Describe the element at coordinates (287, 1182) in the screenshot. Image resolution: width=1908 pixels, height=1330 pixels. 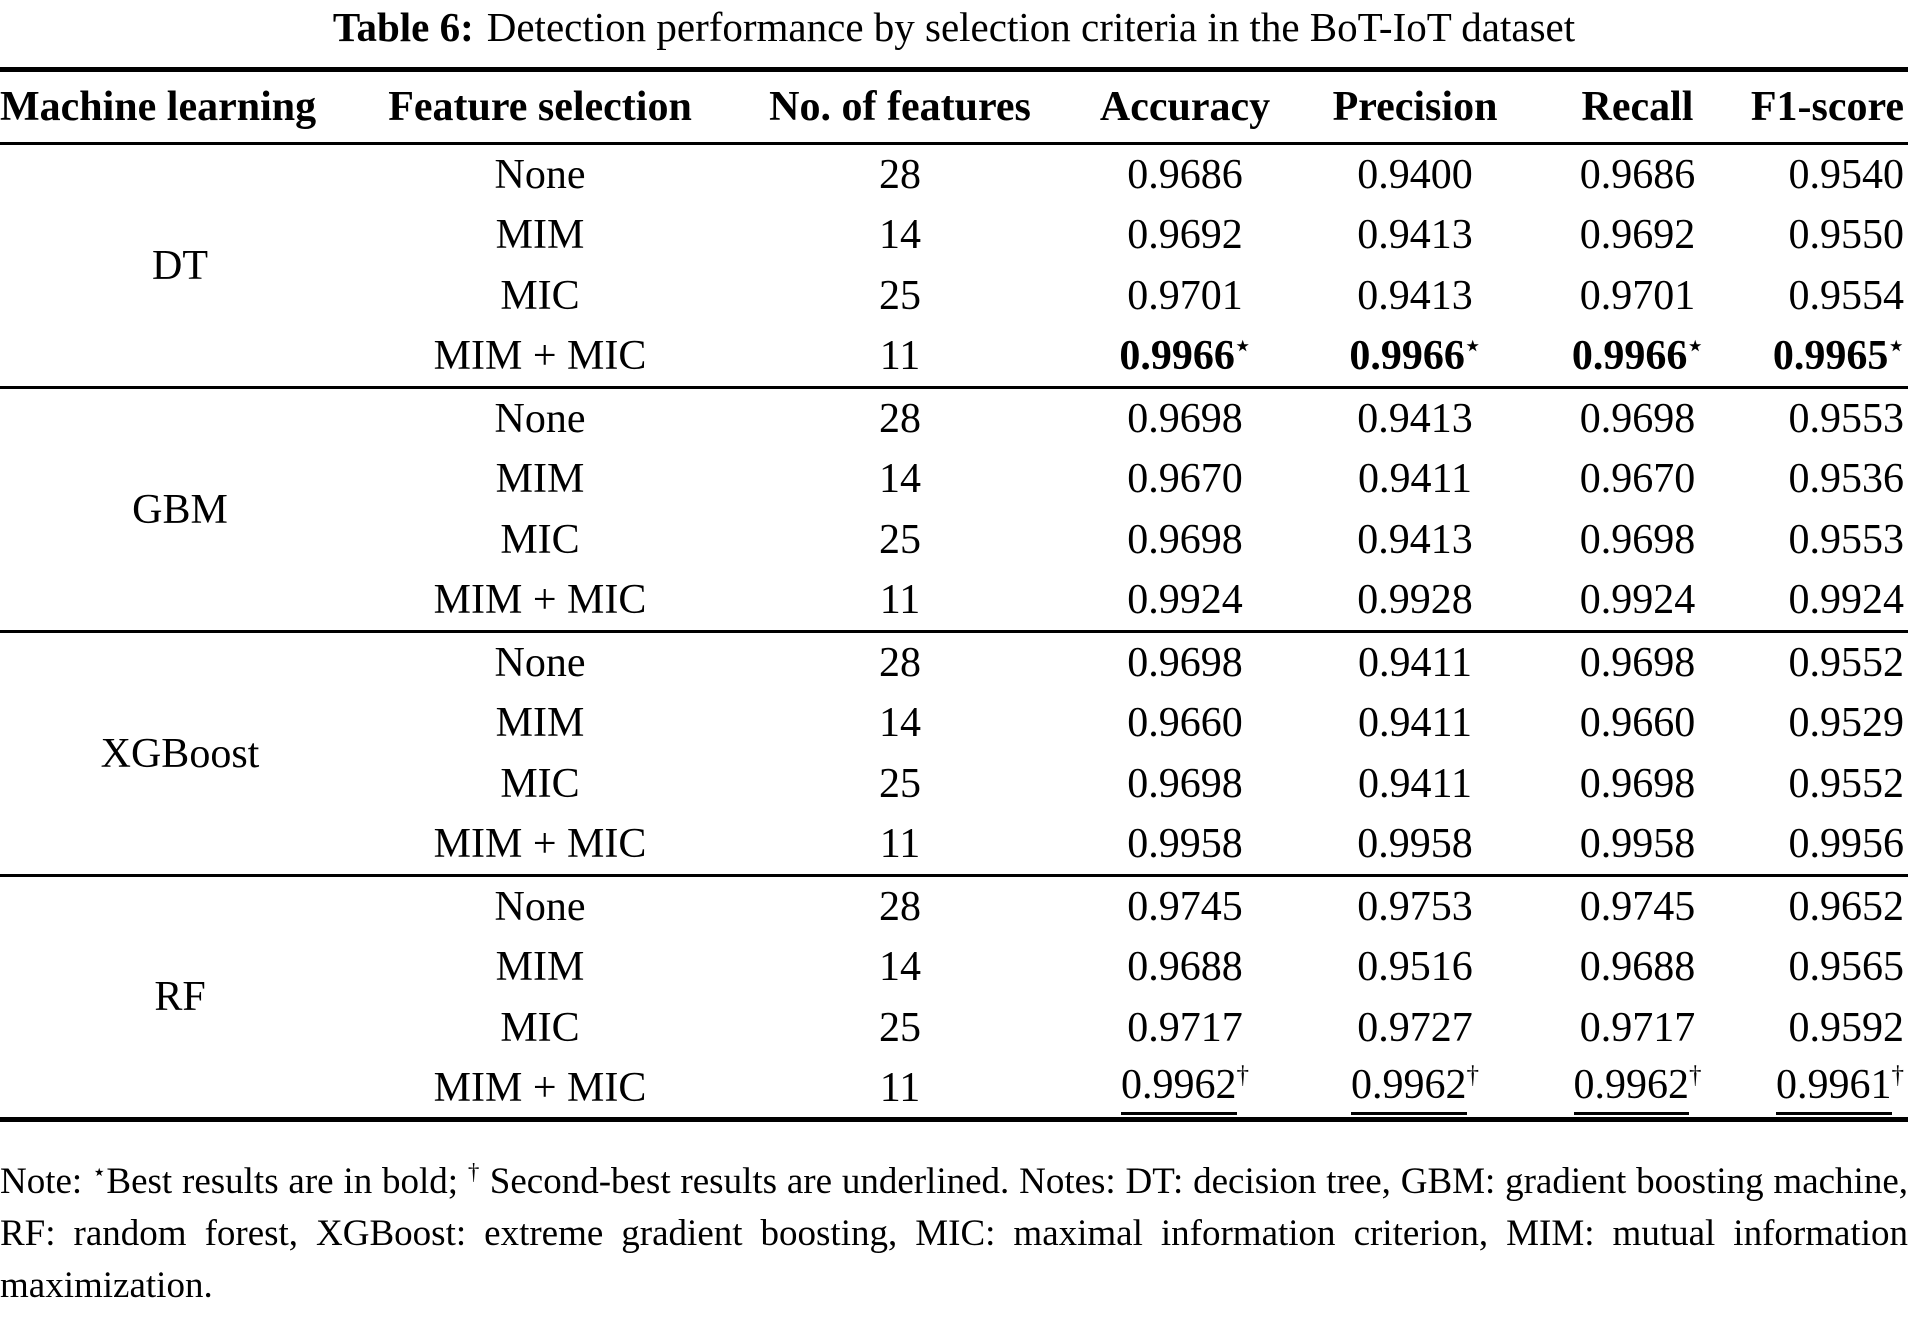
I see `note-best-text: Best results are in bold;` at that location.